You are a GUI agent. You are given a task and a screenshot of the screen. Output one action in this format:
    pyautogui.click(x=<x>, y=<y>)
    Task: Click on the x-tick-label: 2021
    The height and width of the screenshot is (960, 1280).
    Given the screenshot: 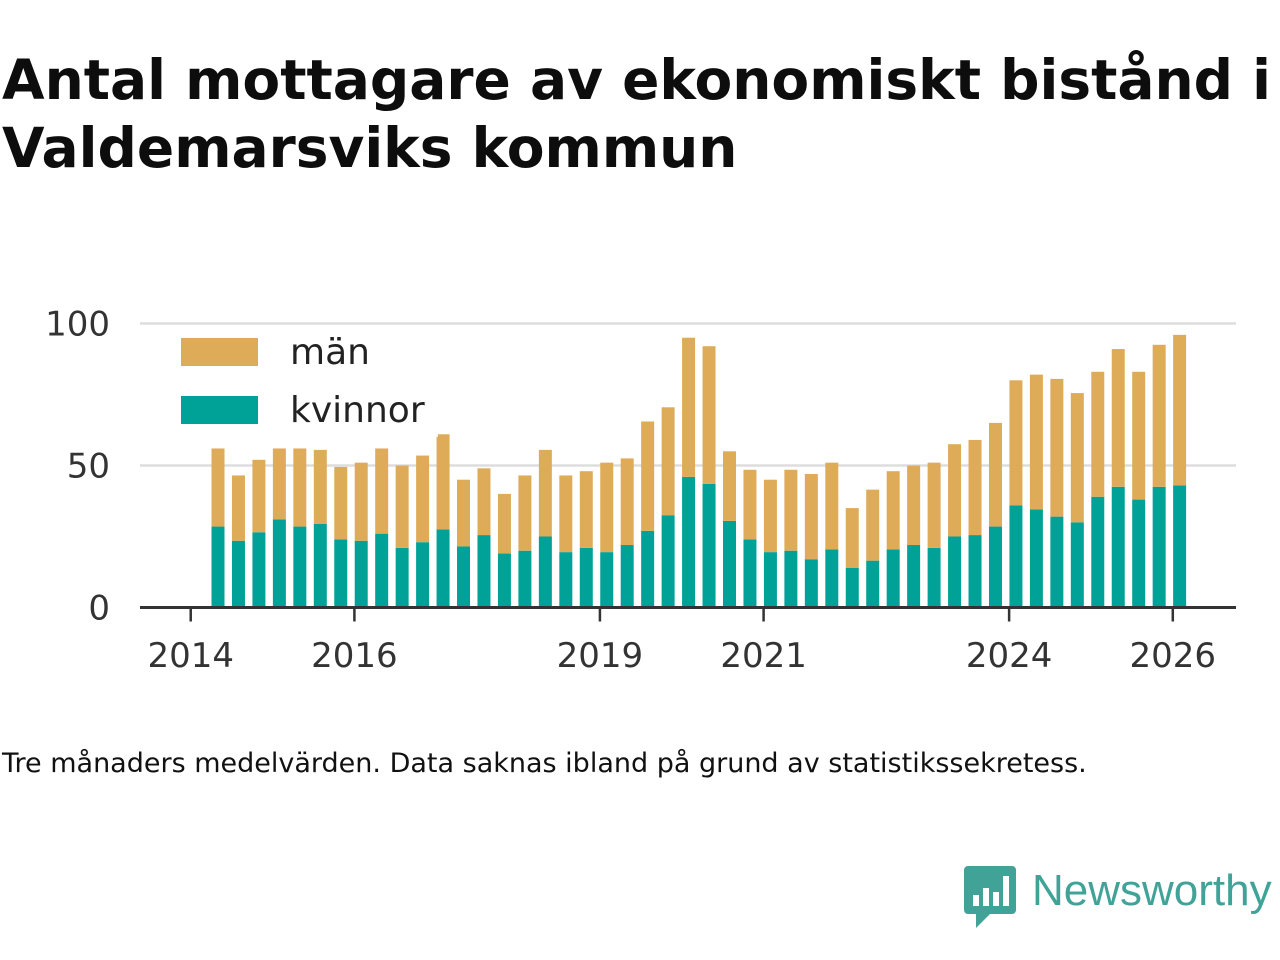 What is the action you would take?
    pyautogui.click(x=763, y=656)
    